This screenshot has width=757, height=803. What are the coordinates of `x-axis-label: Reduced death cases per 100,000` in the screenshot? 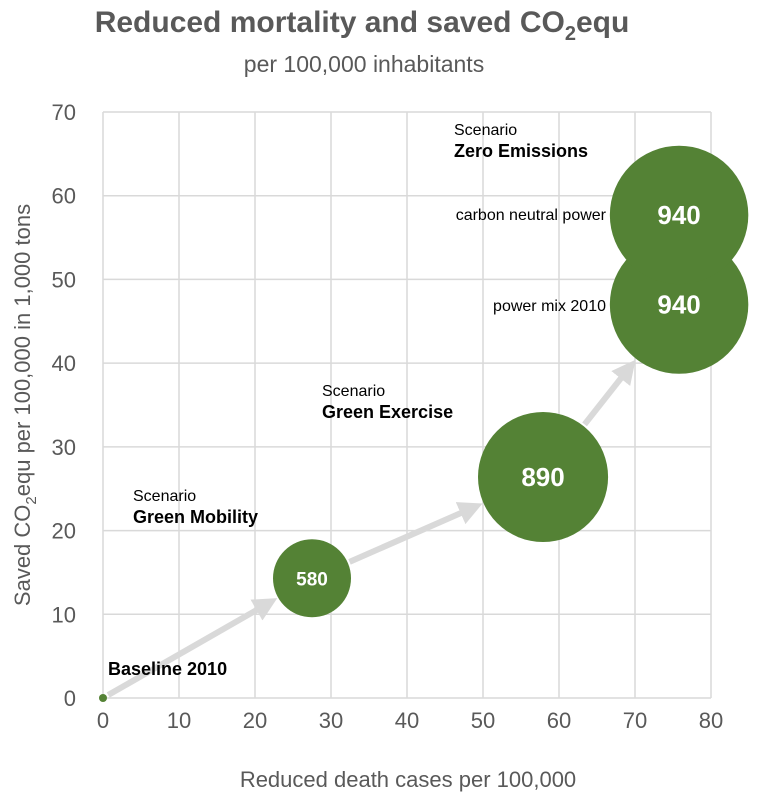 It's located at (408, 779).